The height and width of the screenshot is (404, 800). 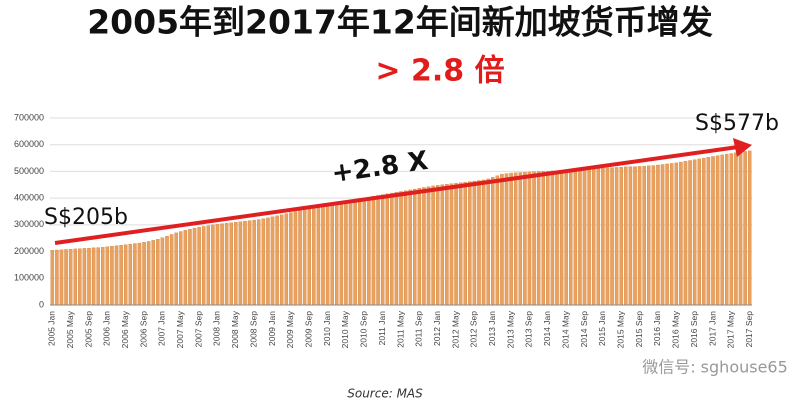 What do you see at coordinates (29, 117) in the screenshot?
I see `y-tick-label: 700000` at bounding box center [29, 117].